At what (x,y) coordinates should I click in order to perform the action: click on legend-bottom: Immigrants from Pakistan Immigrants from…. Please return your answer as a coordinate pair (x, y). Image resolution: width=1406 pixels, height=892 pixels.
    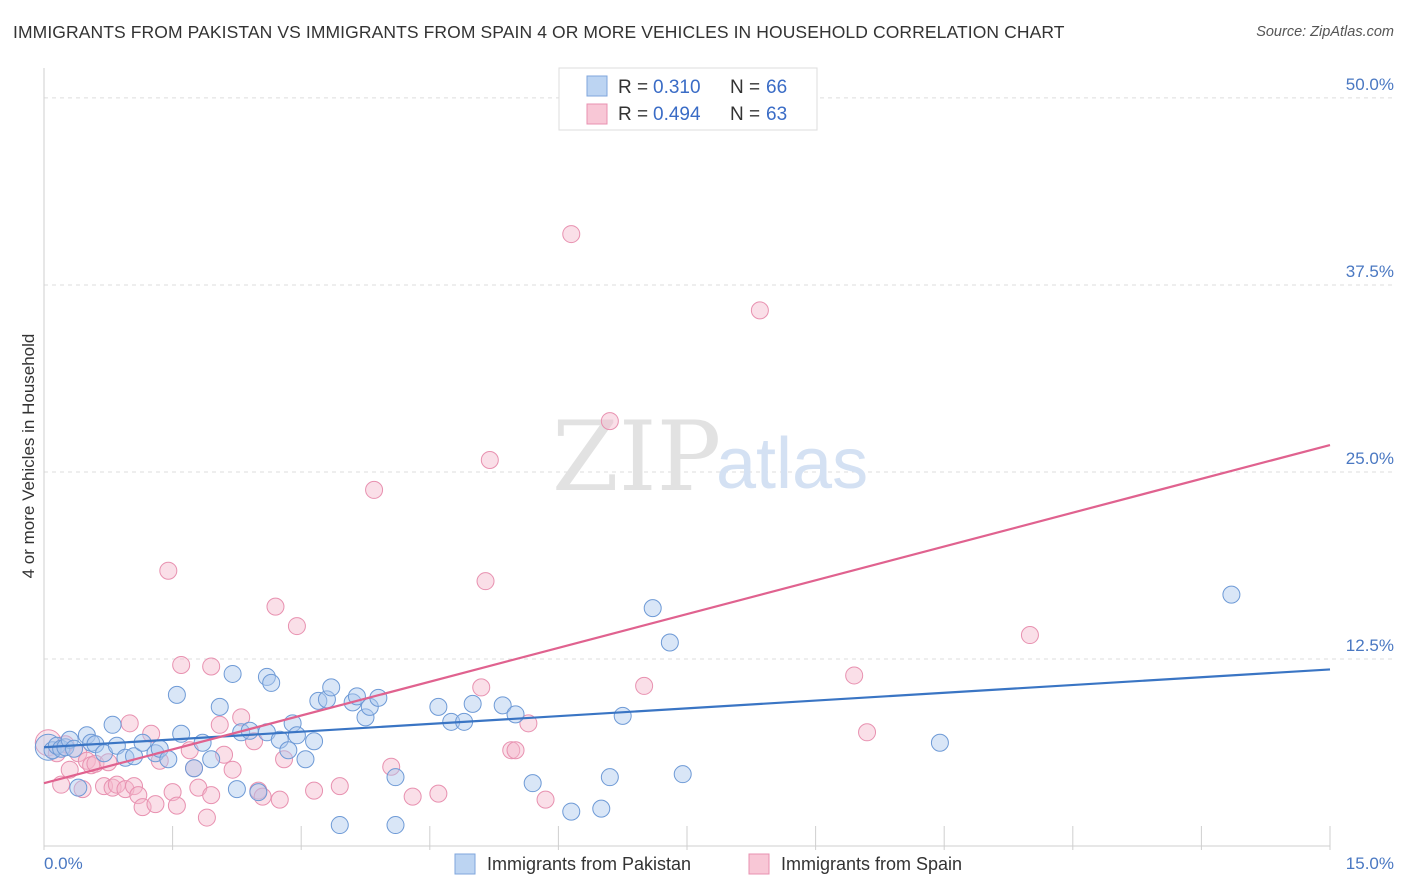
    Looking at the image, I should click on (708, 864).